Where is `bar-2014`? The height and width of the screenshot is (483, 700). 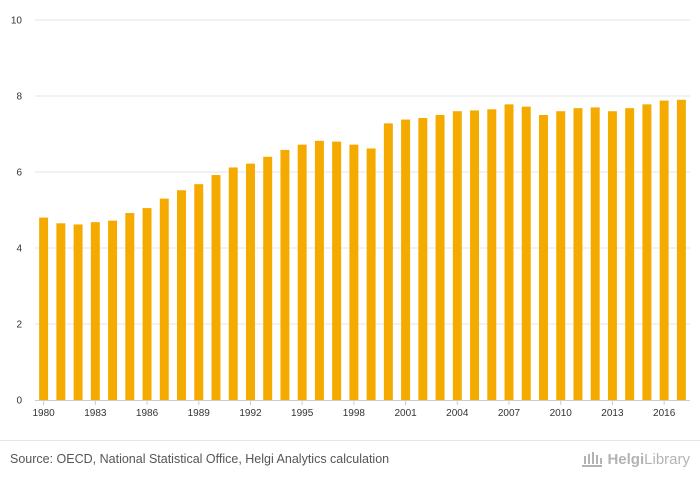 bar-2014 is located at coordinates (630, 254).